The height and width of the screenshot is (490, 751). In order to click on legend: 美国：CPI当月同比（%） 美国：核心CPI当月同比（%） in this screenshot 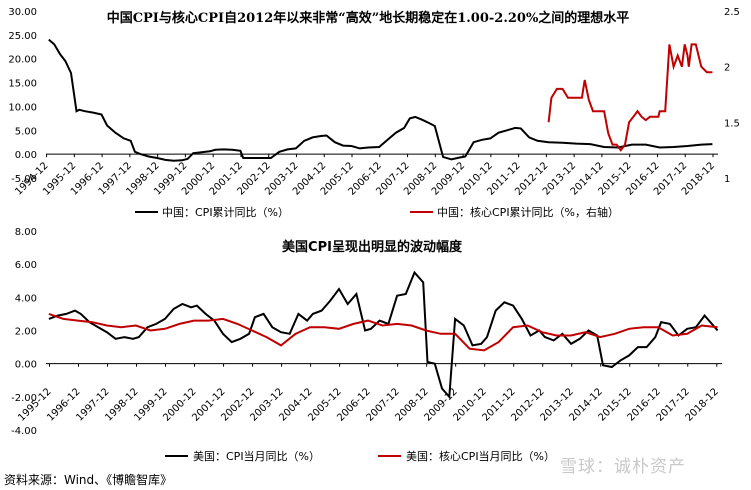, I will do `click(360, 456)`.